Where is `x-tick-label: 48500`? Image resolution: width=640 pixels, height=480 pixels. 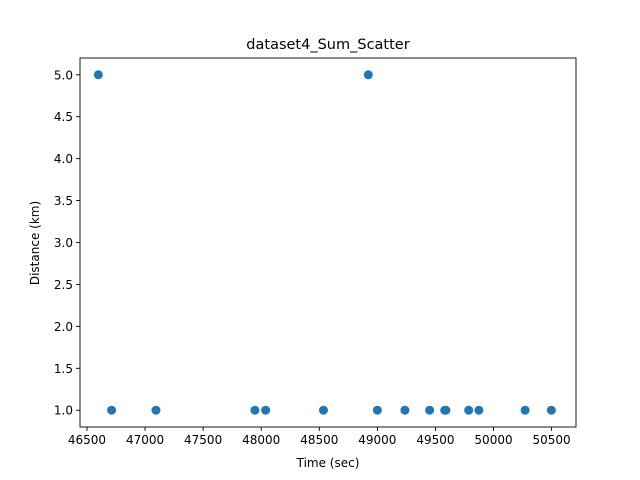 x-tick-label: 48500 is located at coordinates (319, 440).